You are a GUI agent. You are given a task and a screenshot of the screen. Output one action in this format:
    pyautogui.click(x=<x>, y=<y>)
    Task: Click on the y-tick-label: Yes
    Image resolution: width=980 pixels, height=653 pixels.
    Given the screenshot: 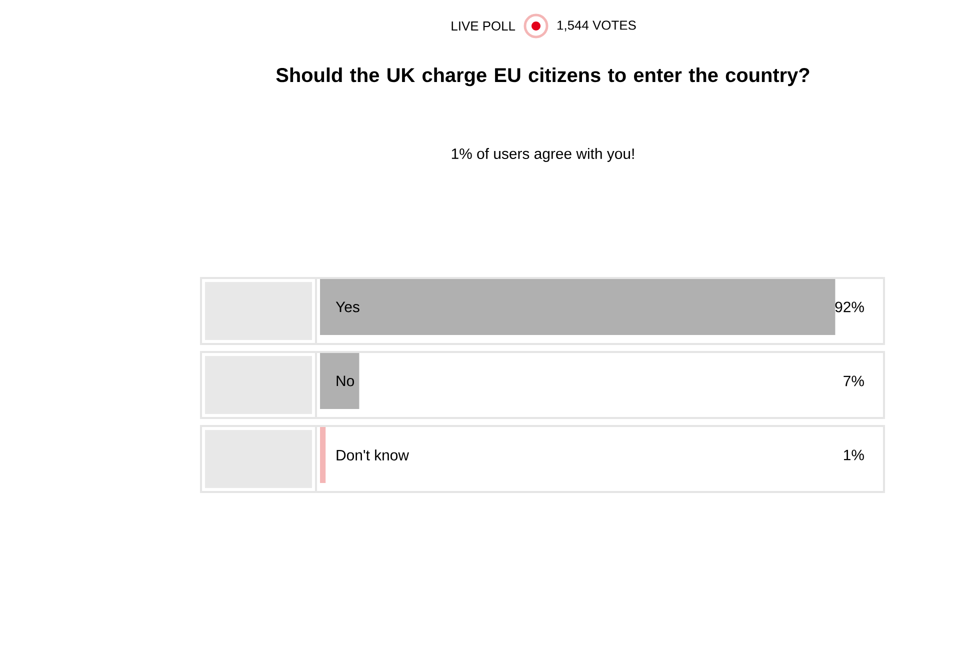 What is the action you would take?
    pyautogui.click(x=348, y=307)
    